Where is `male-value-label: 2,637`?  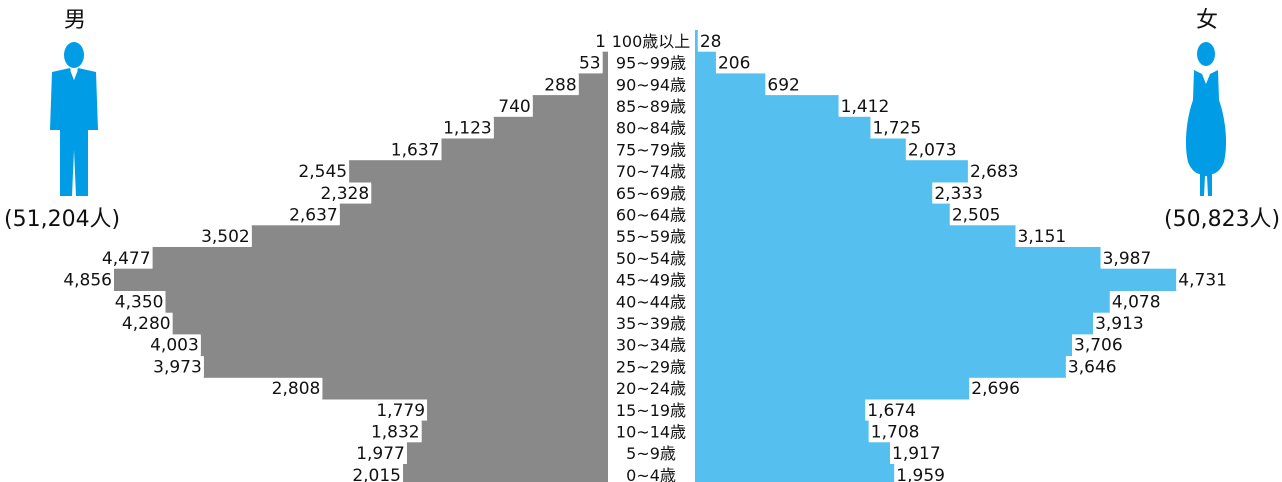
male-value-label: 2,637 is located at coordinates (313, 215).